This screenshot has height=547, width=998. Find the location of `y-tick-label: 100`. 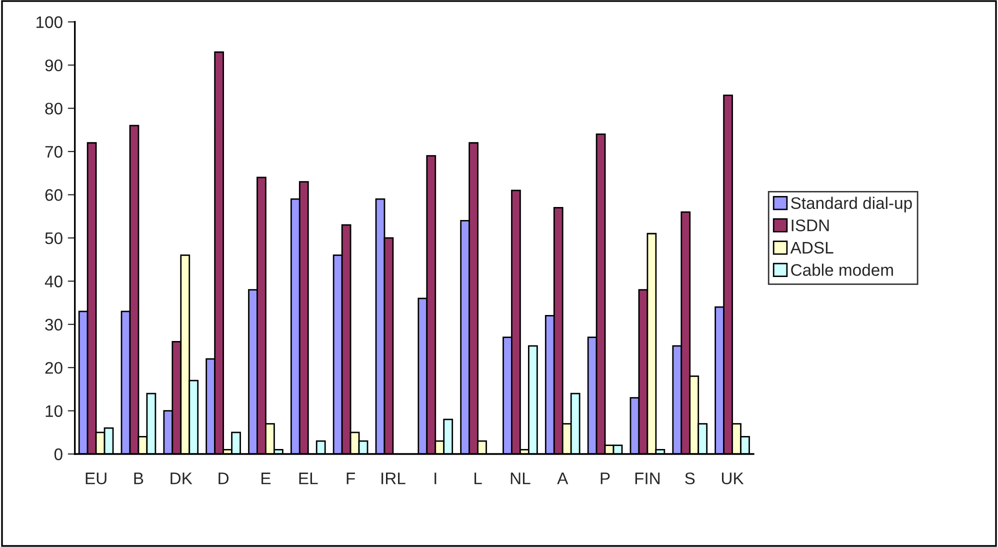

y-tick-label: 100 is located at coordinates (49, 22).